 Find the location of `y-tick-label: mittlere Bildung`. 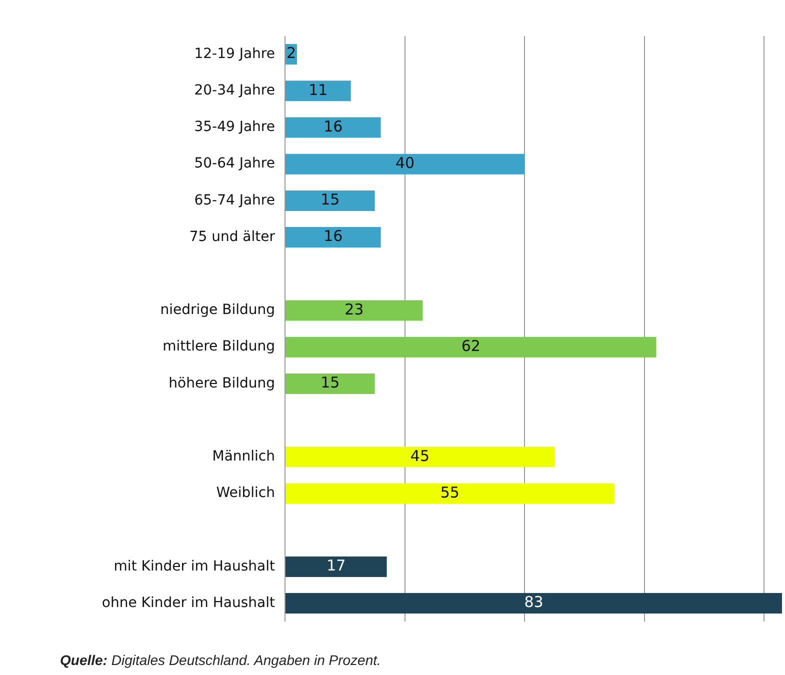

y-tick-label: mittlere Bildung is located at coordinates (218, 346).